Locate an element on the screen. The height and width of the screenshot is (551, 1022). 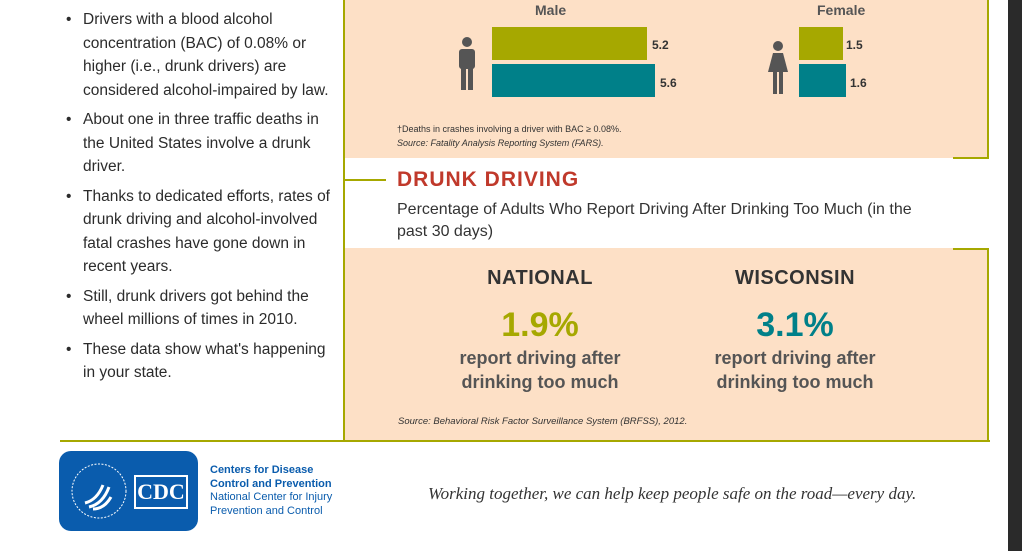
cdc-wordmark: CDC is located at coordinates (161, 492).